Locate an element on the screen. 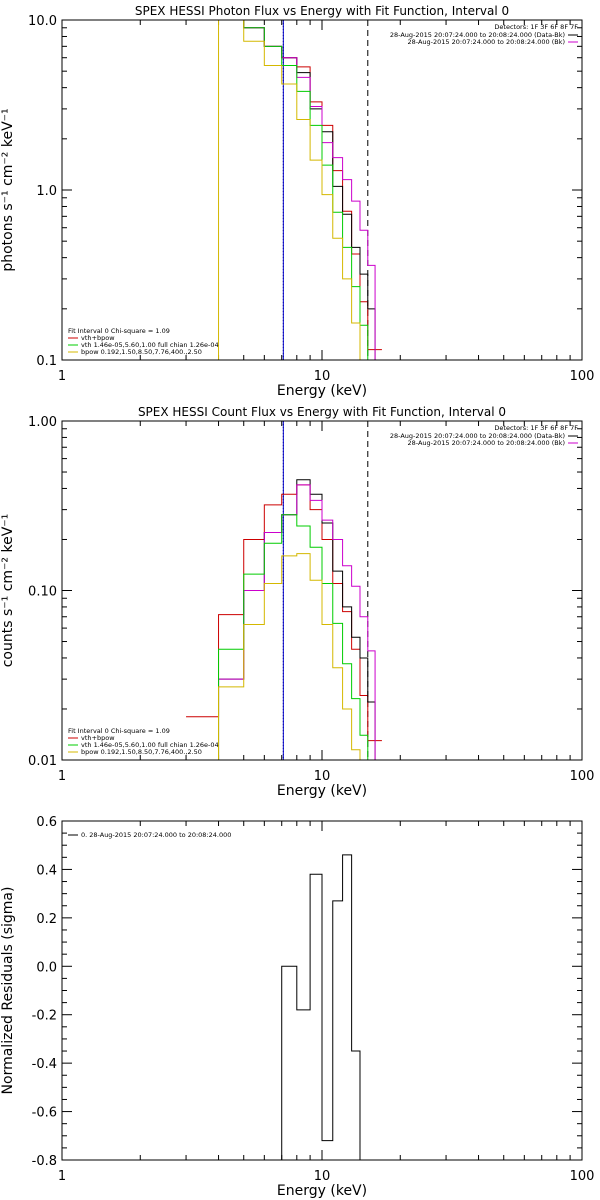 Image resolution: width=600 pixels, height=1200 pixels. y-tick-label: 0.01 is located at coordinates (42, 761).